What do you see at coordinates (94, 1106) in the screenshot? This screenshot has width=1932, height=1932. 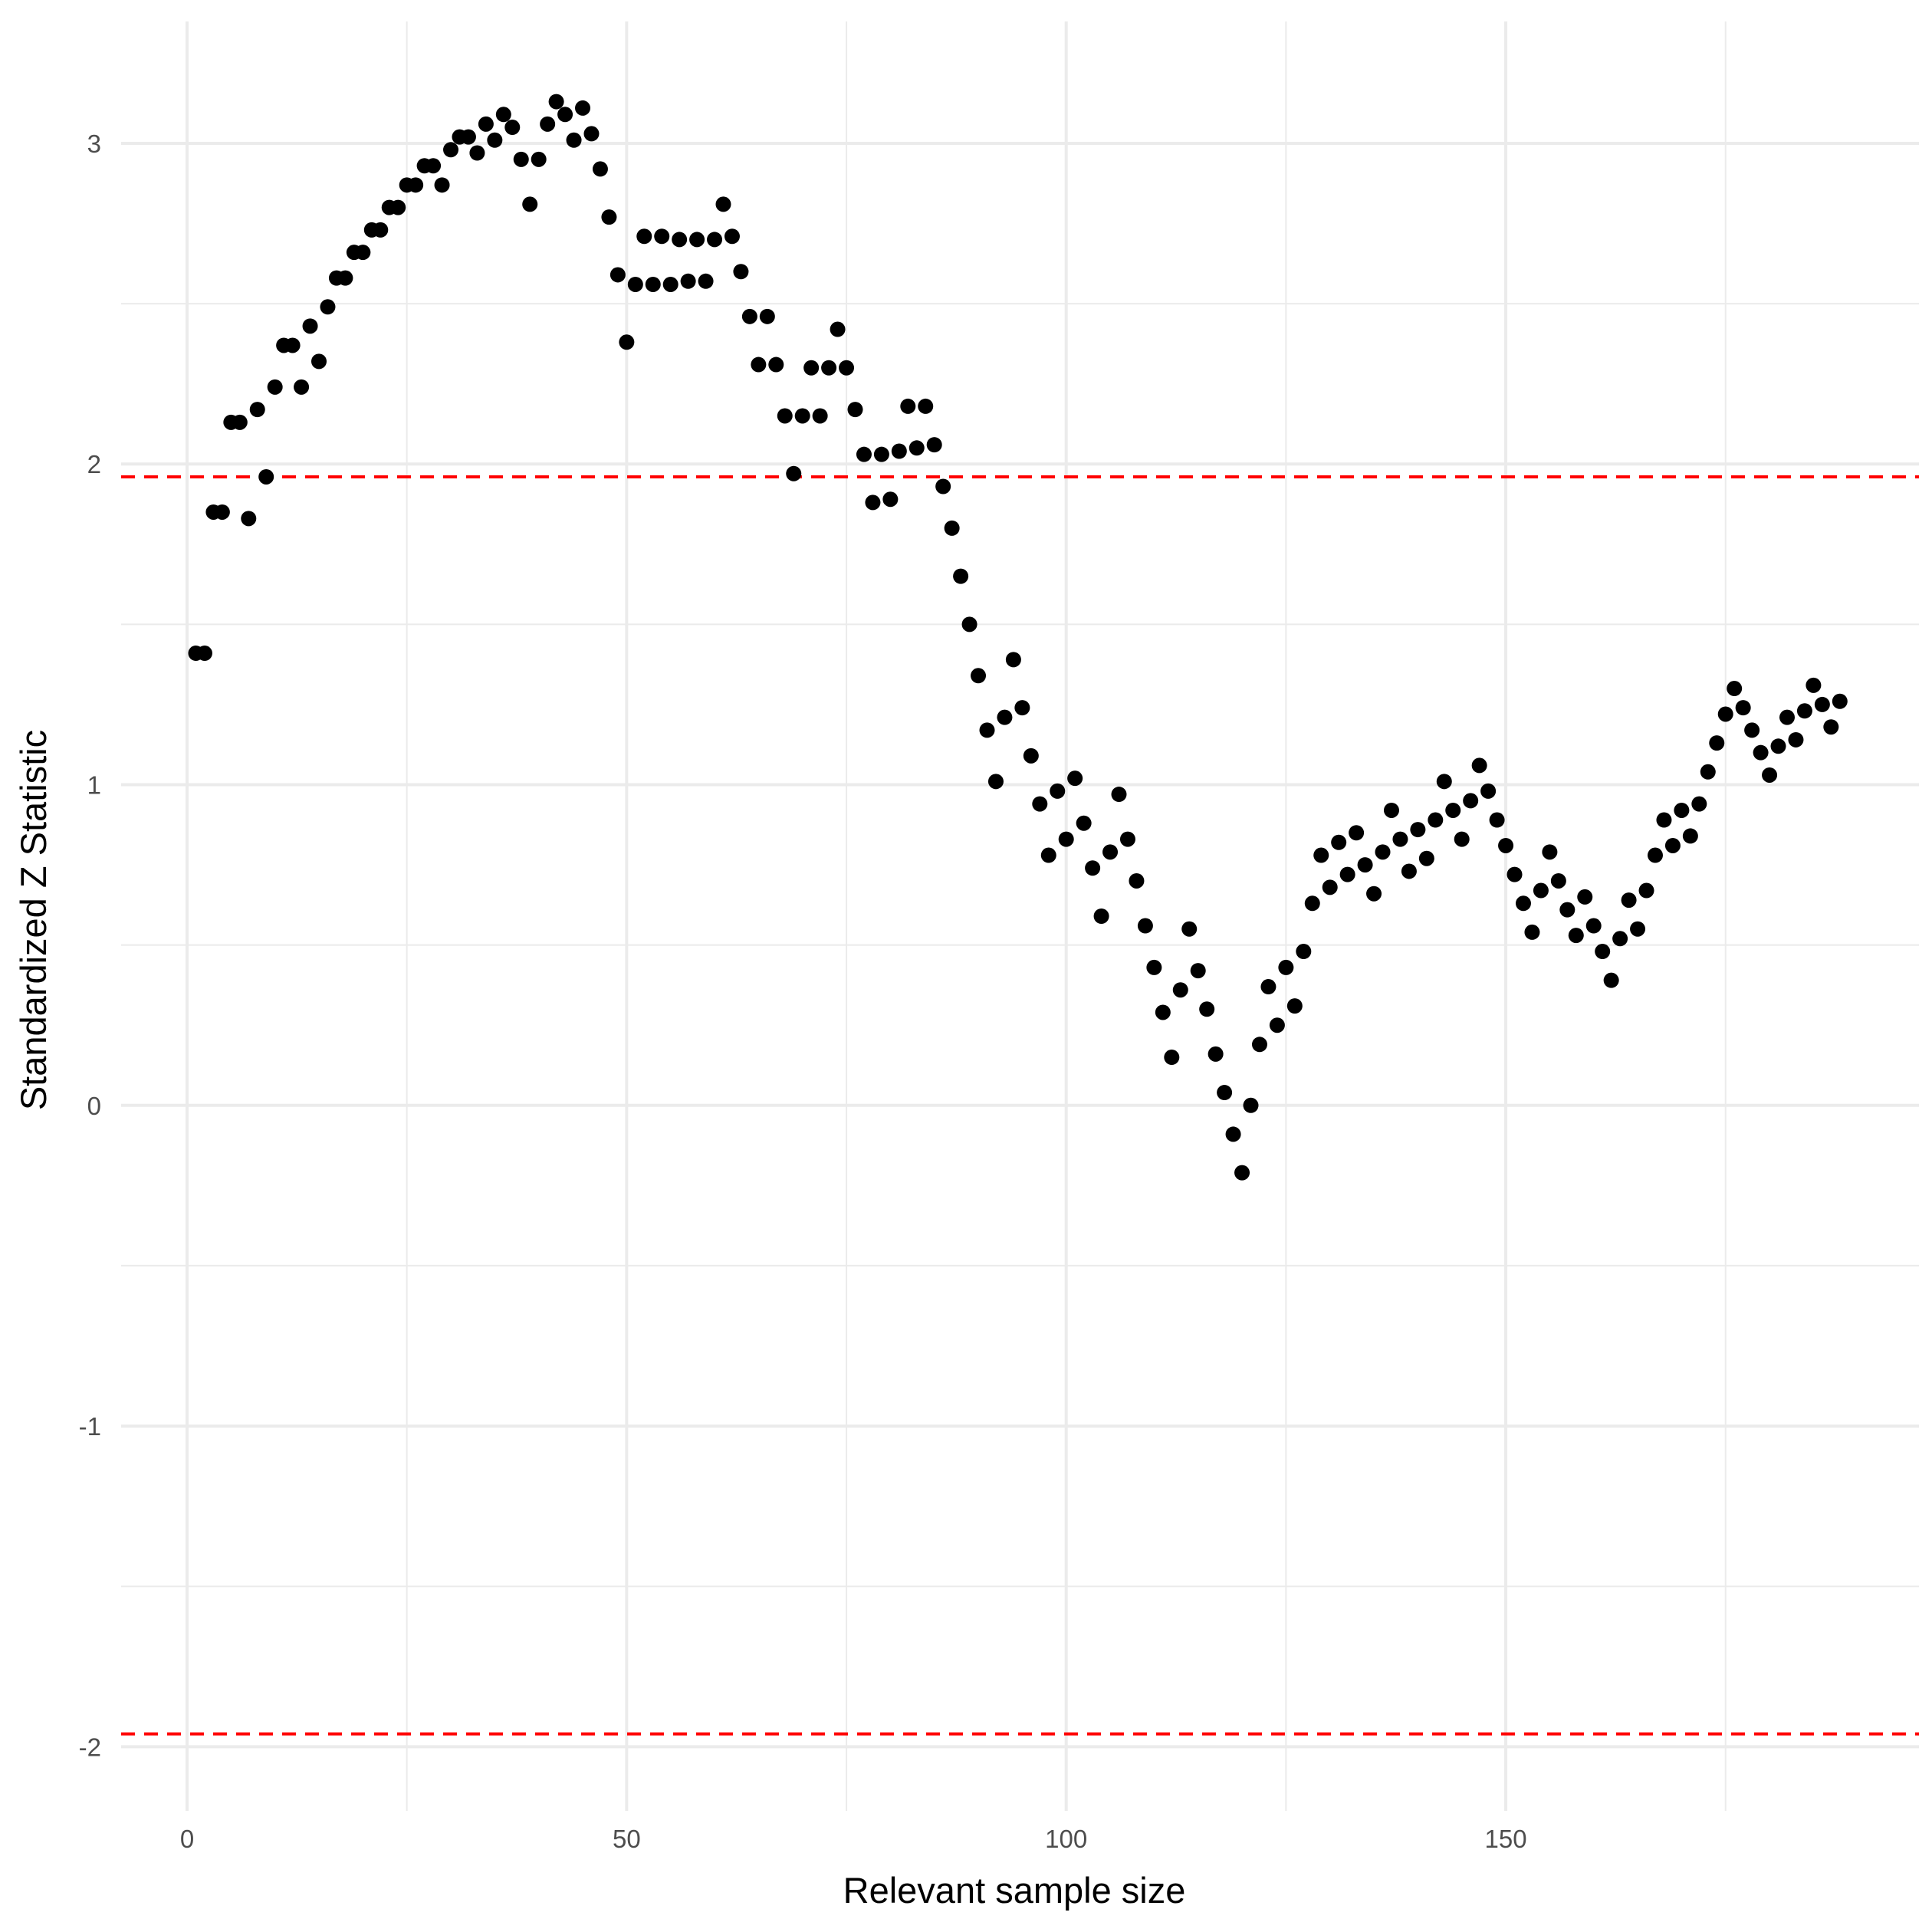 I see `y-tick-label: 0` at bounding box center [94, 1106].